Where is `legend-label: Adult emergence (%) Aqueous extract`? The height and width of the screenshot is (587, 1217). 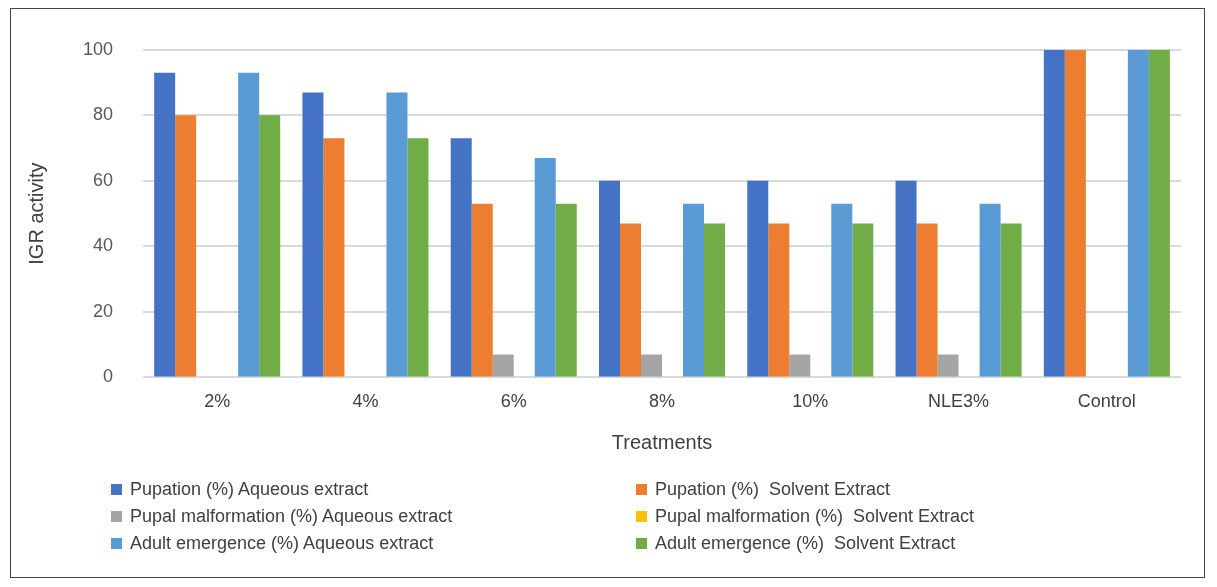 legend-label: Adult emergence (%) Aqueous extract is located at coordinates (282, 543).